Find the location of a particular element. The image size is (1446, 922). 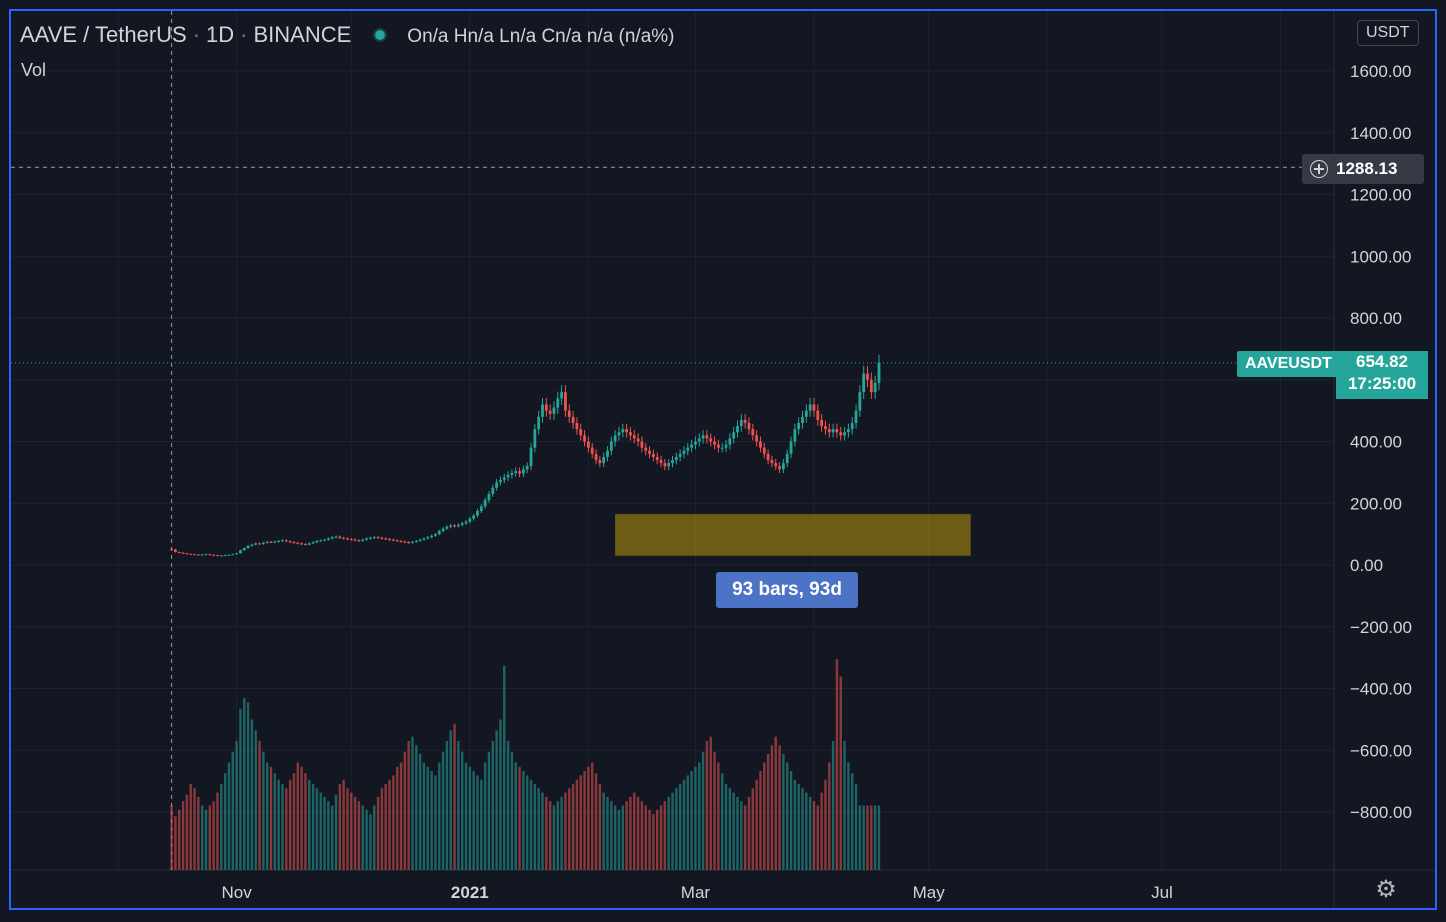

symbol-name: AAVE / TetherUS is located at coordinates (103, 34).